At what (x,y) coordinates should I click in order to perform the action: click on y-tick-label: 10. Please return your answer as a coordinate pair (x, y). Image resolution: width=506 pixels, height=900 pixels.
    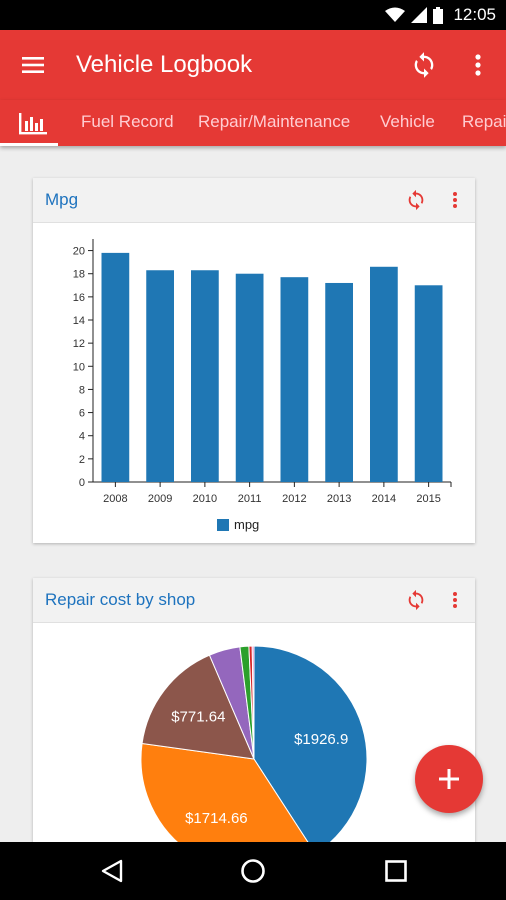
    Looking at the image, I should click on (79, 367).